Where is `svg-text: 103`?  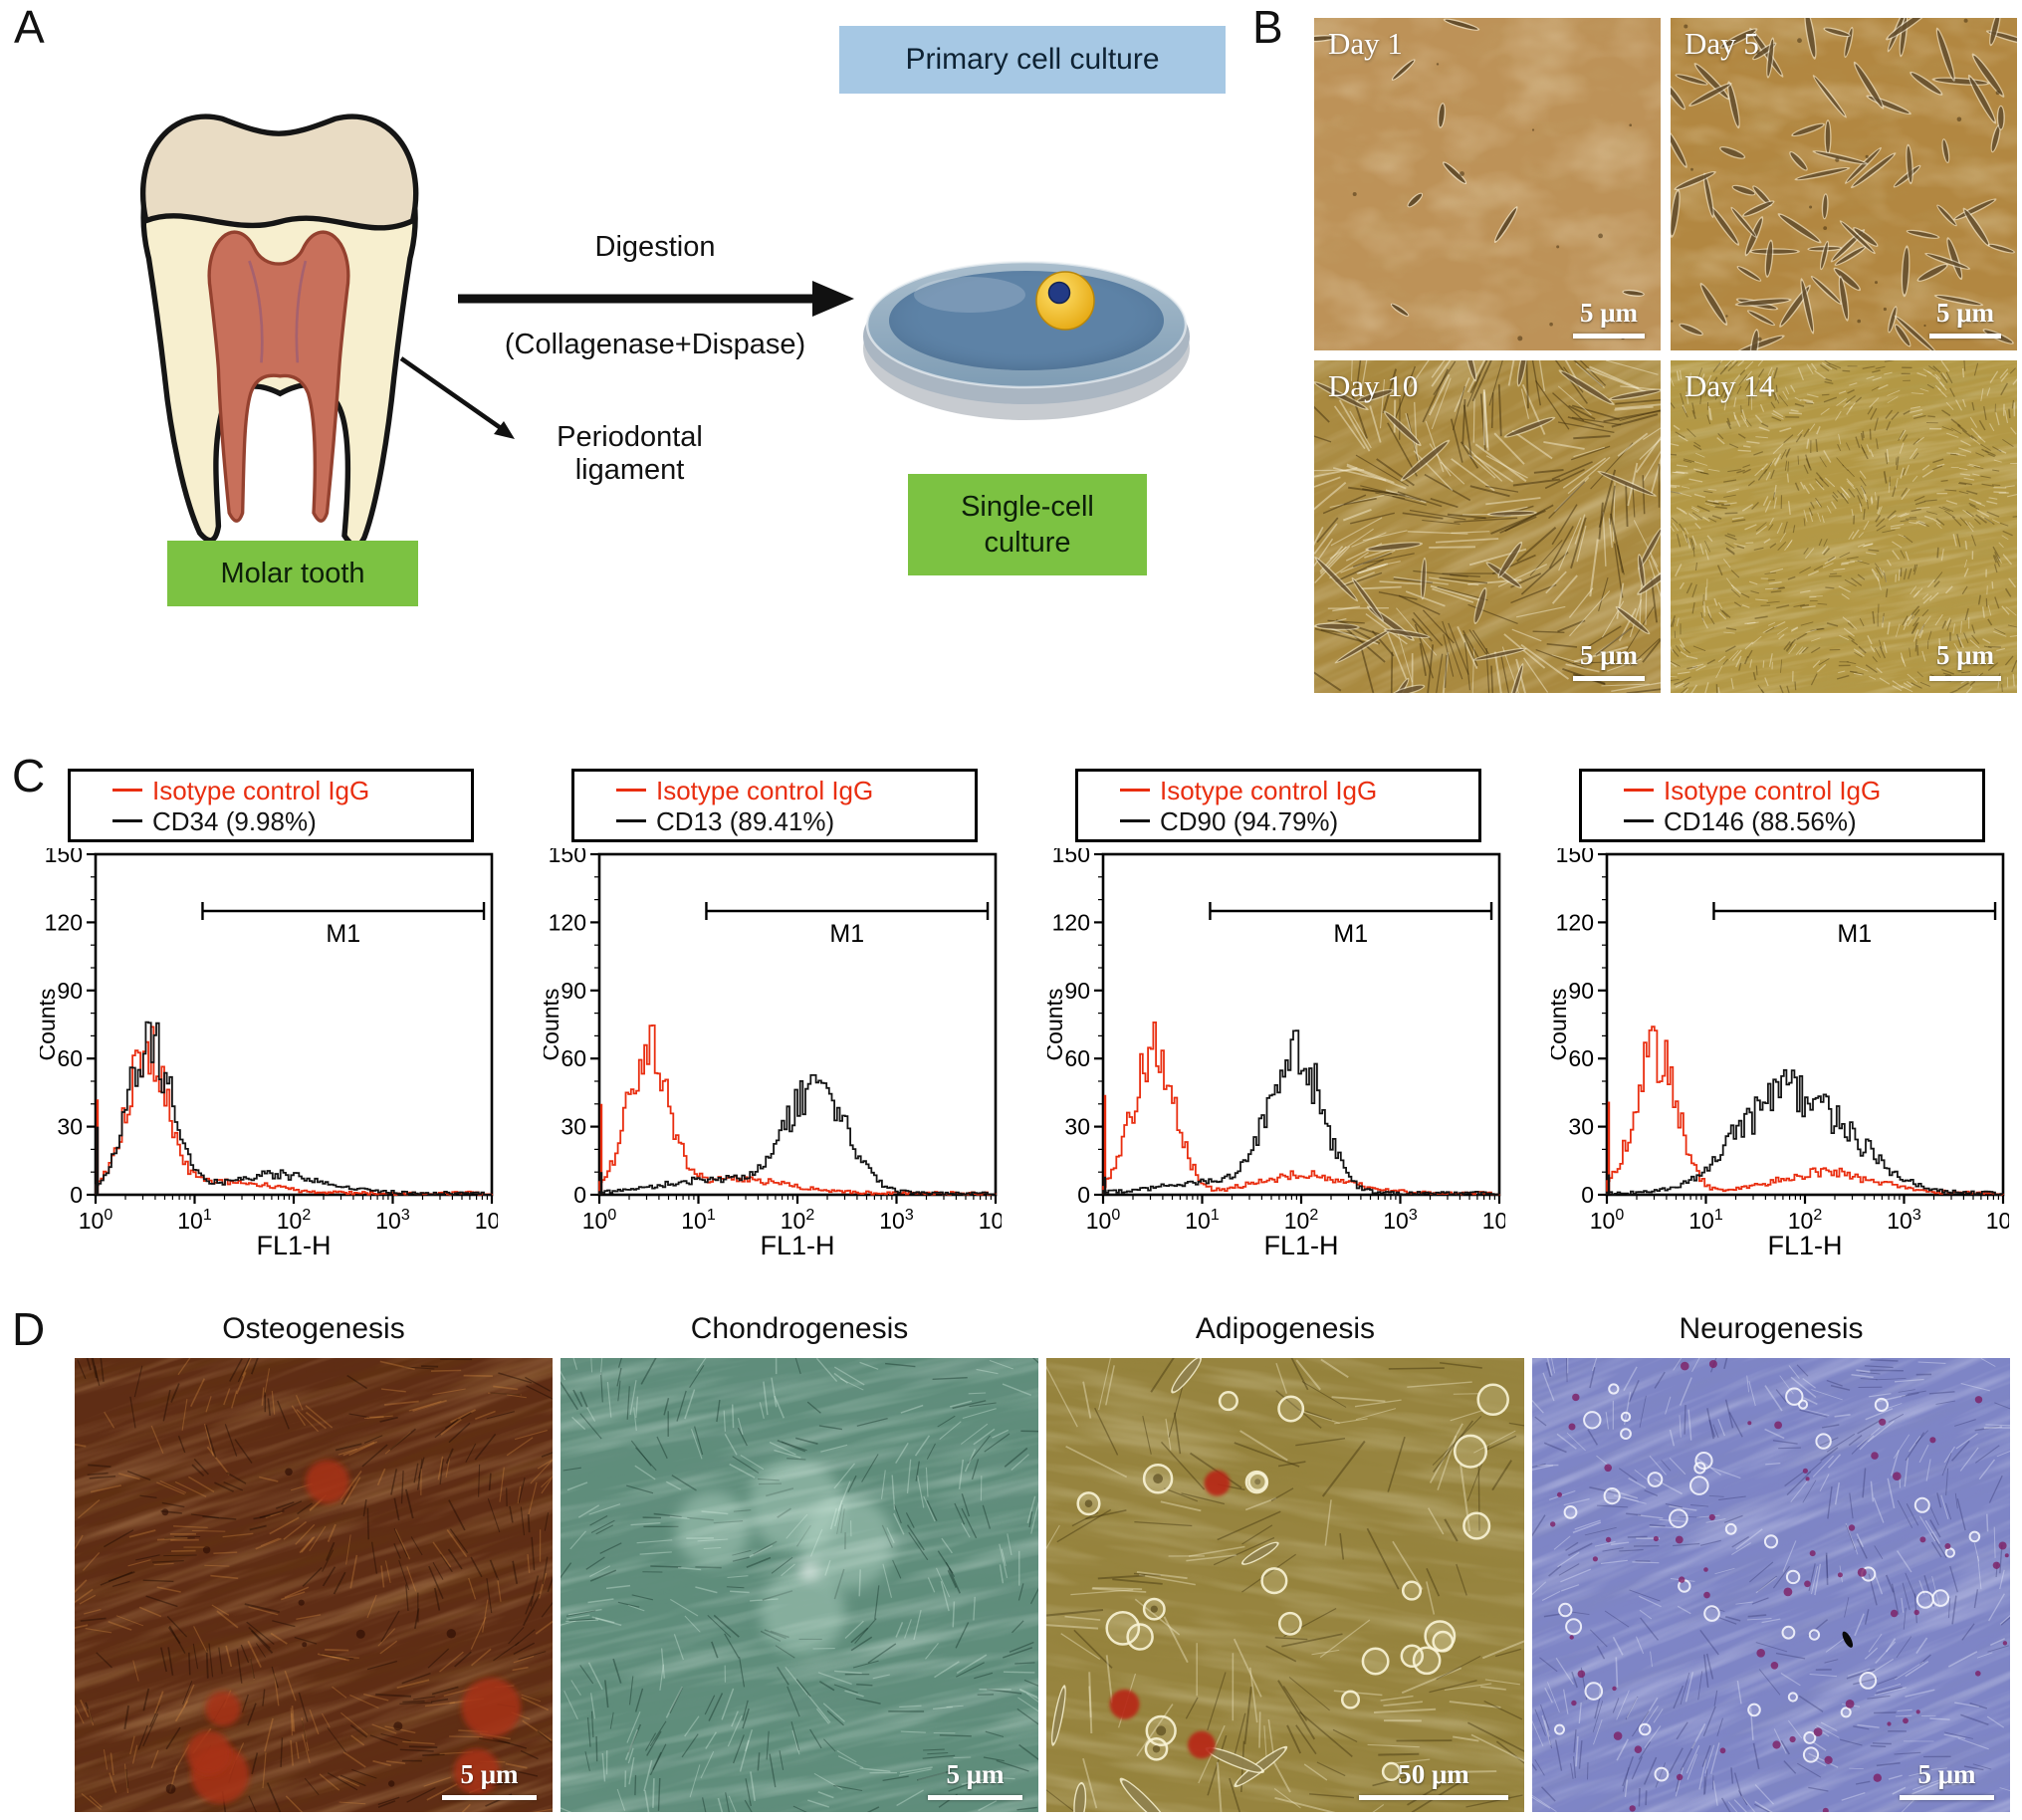
svg-text: 103 is located at coordinates (1904, 1220).